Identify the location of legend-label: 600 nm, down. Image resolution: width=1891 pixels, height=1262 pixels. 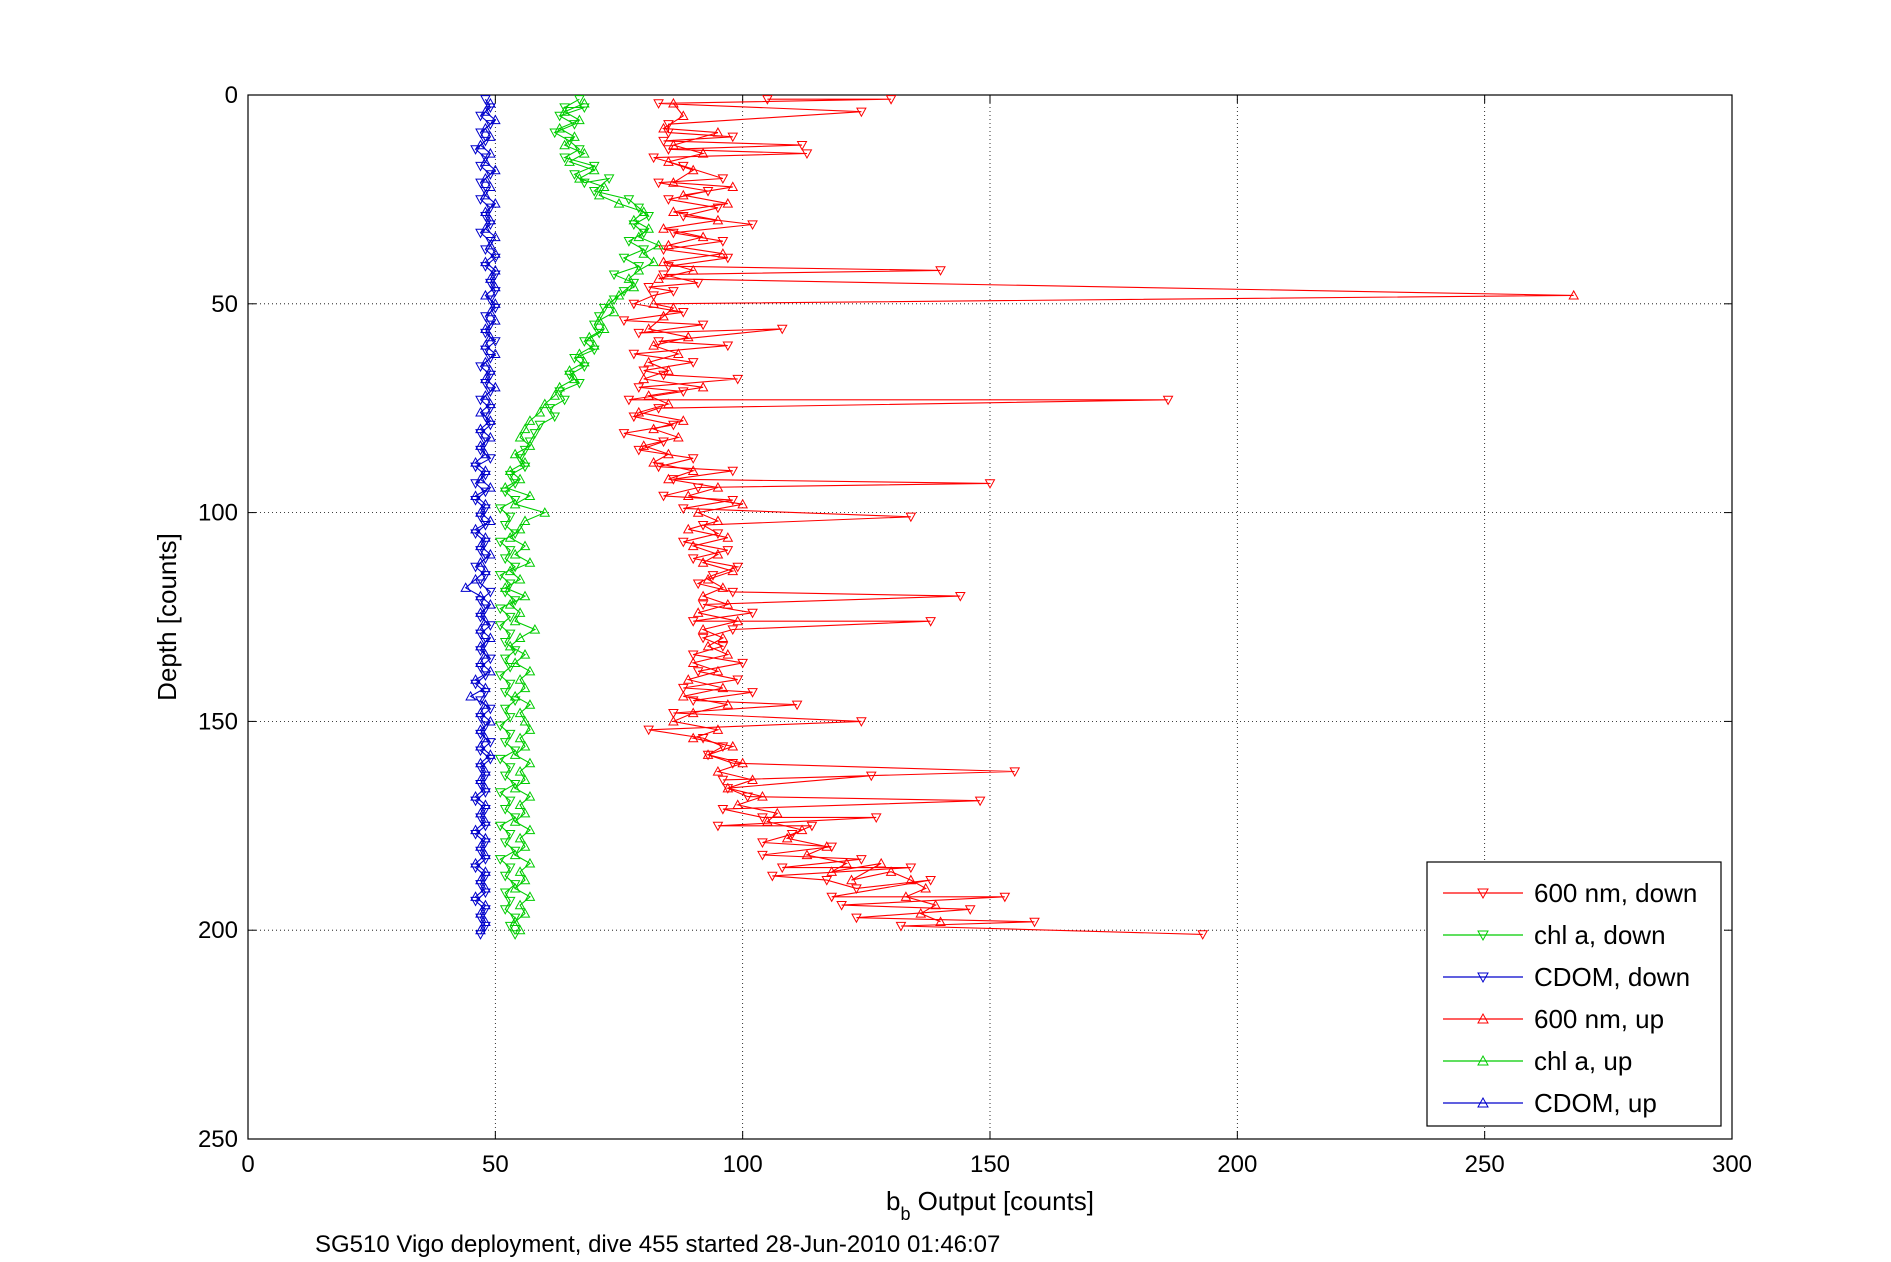
(1615, 893).